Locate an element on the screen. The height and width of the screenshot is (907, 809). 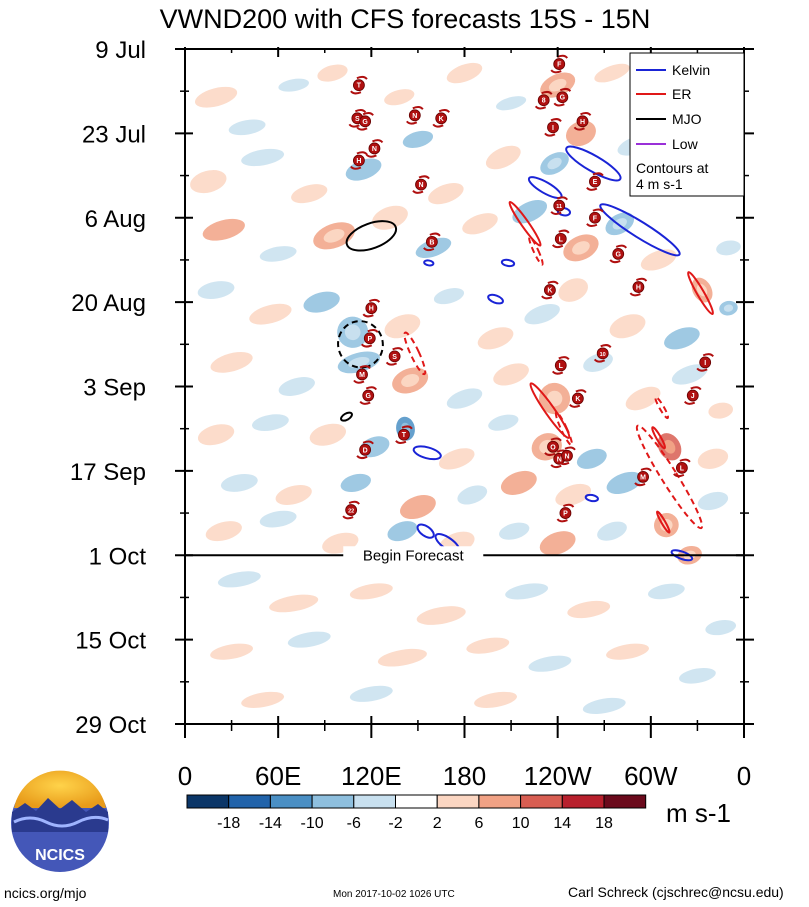
storm-marker: E is located at coordinates (595, 181).